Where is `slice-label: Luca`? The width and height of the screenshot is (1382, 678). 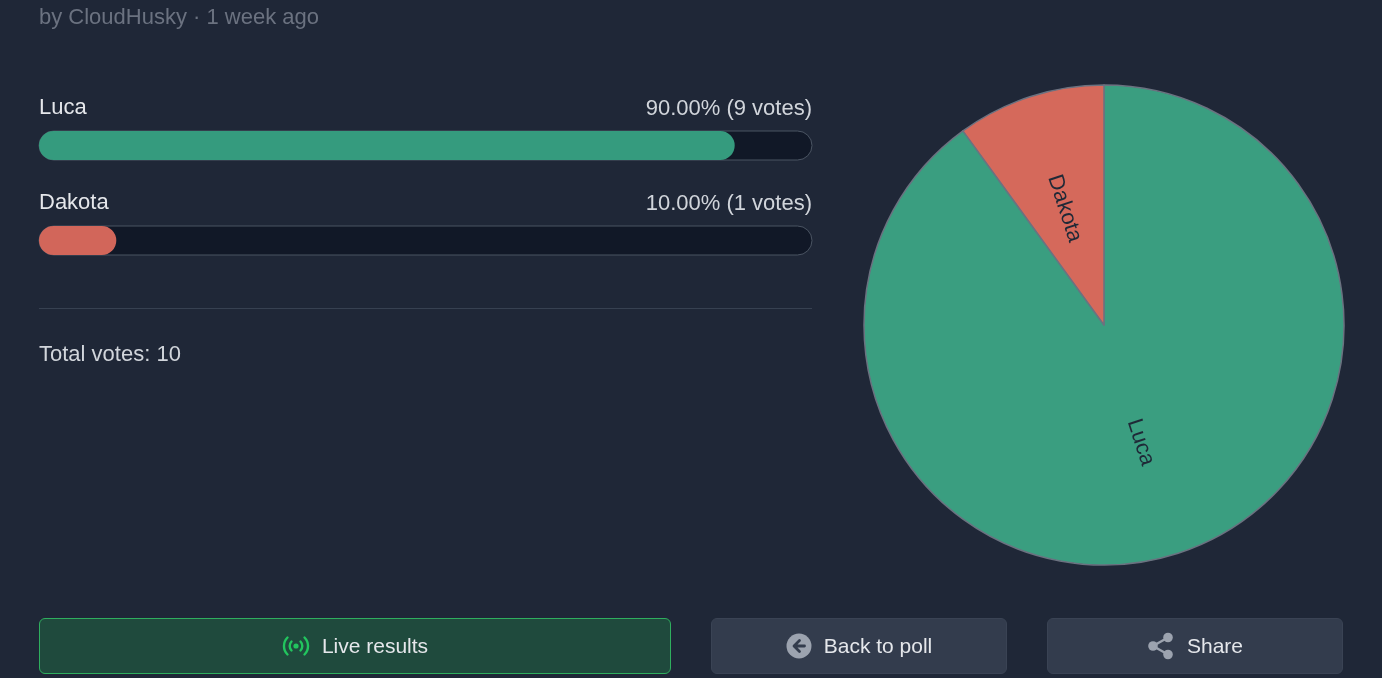 slice-label: Luca is located at coordinates (1142, 442).